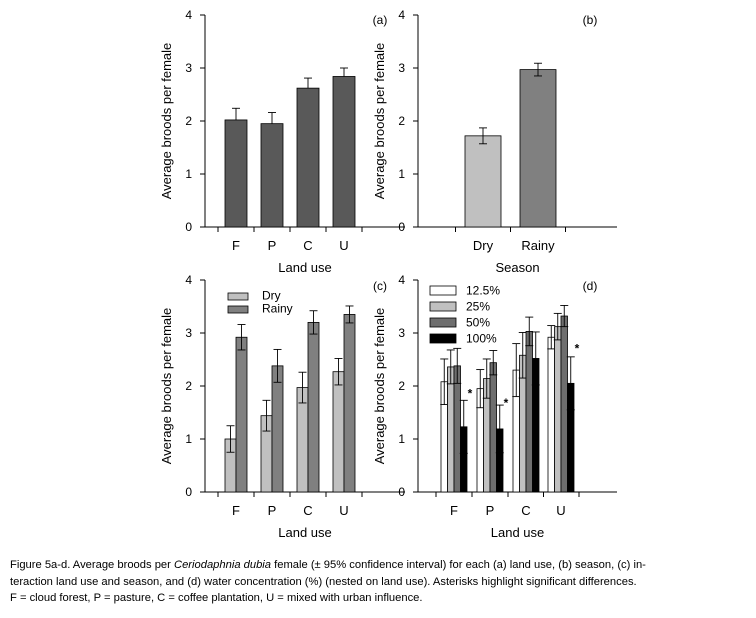 The image size is (756, 618). Describe the element at coordinates (481, 339) in the screenshot. I see `legend-label: 100%` at that location.